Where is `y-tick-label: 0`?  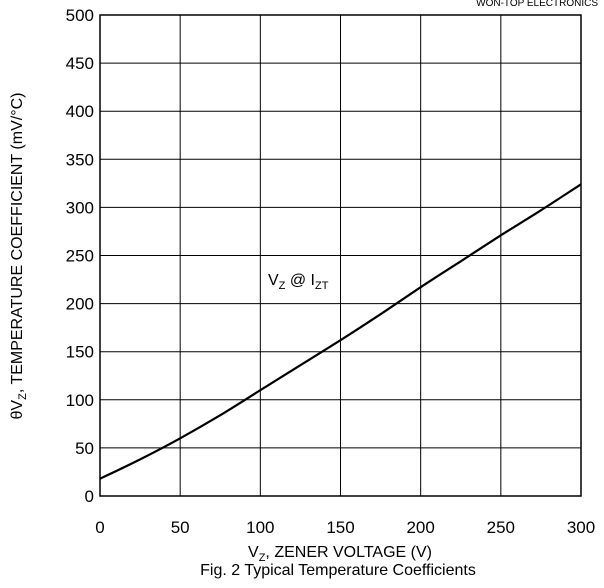 y-tick-label: 0 is located at coordinates (89, 496).